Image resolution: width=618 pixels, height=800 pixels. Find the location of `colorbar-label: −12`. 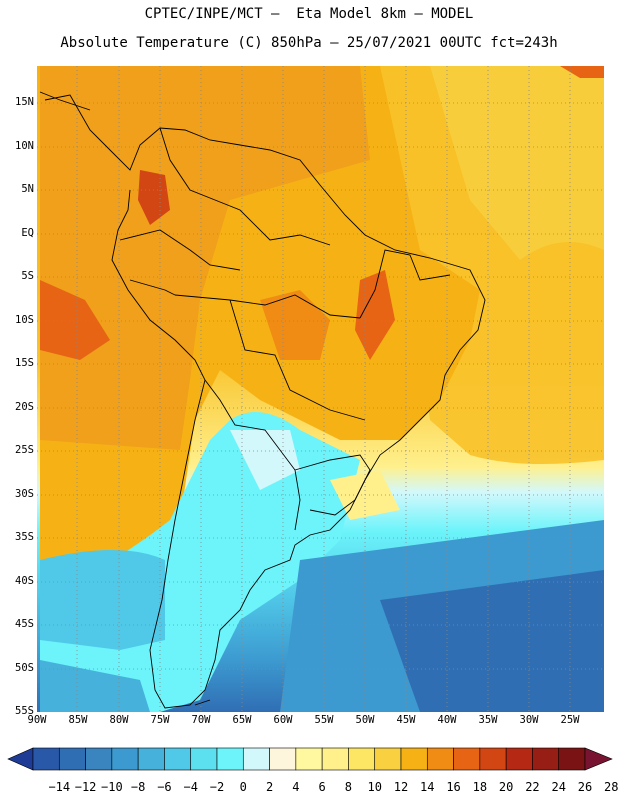

colorbar-label: −12 is located at coordinates (85, 787).